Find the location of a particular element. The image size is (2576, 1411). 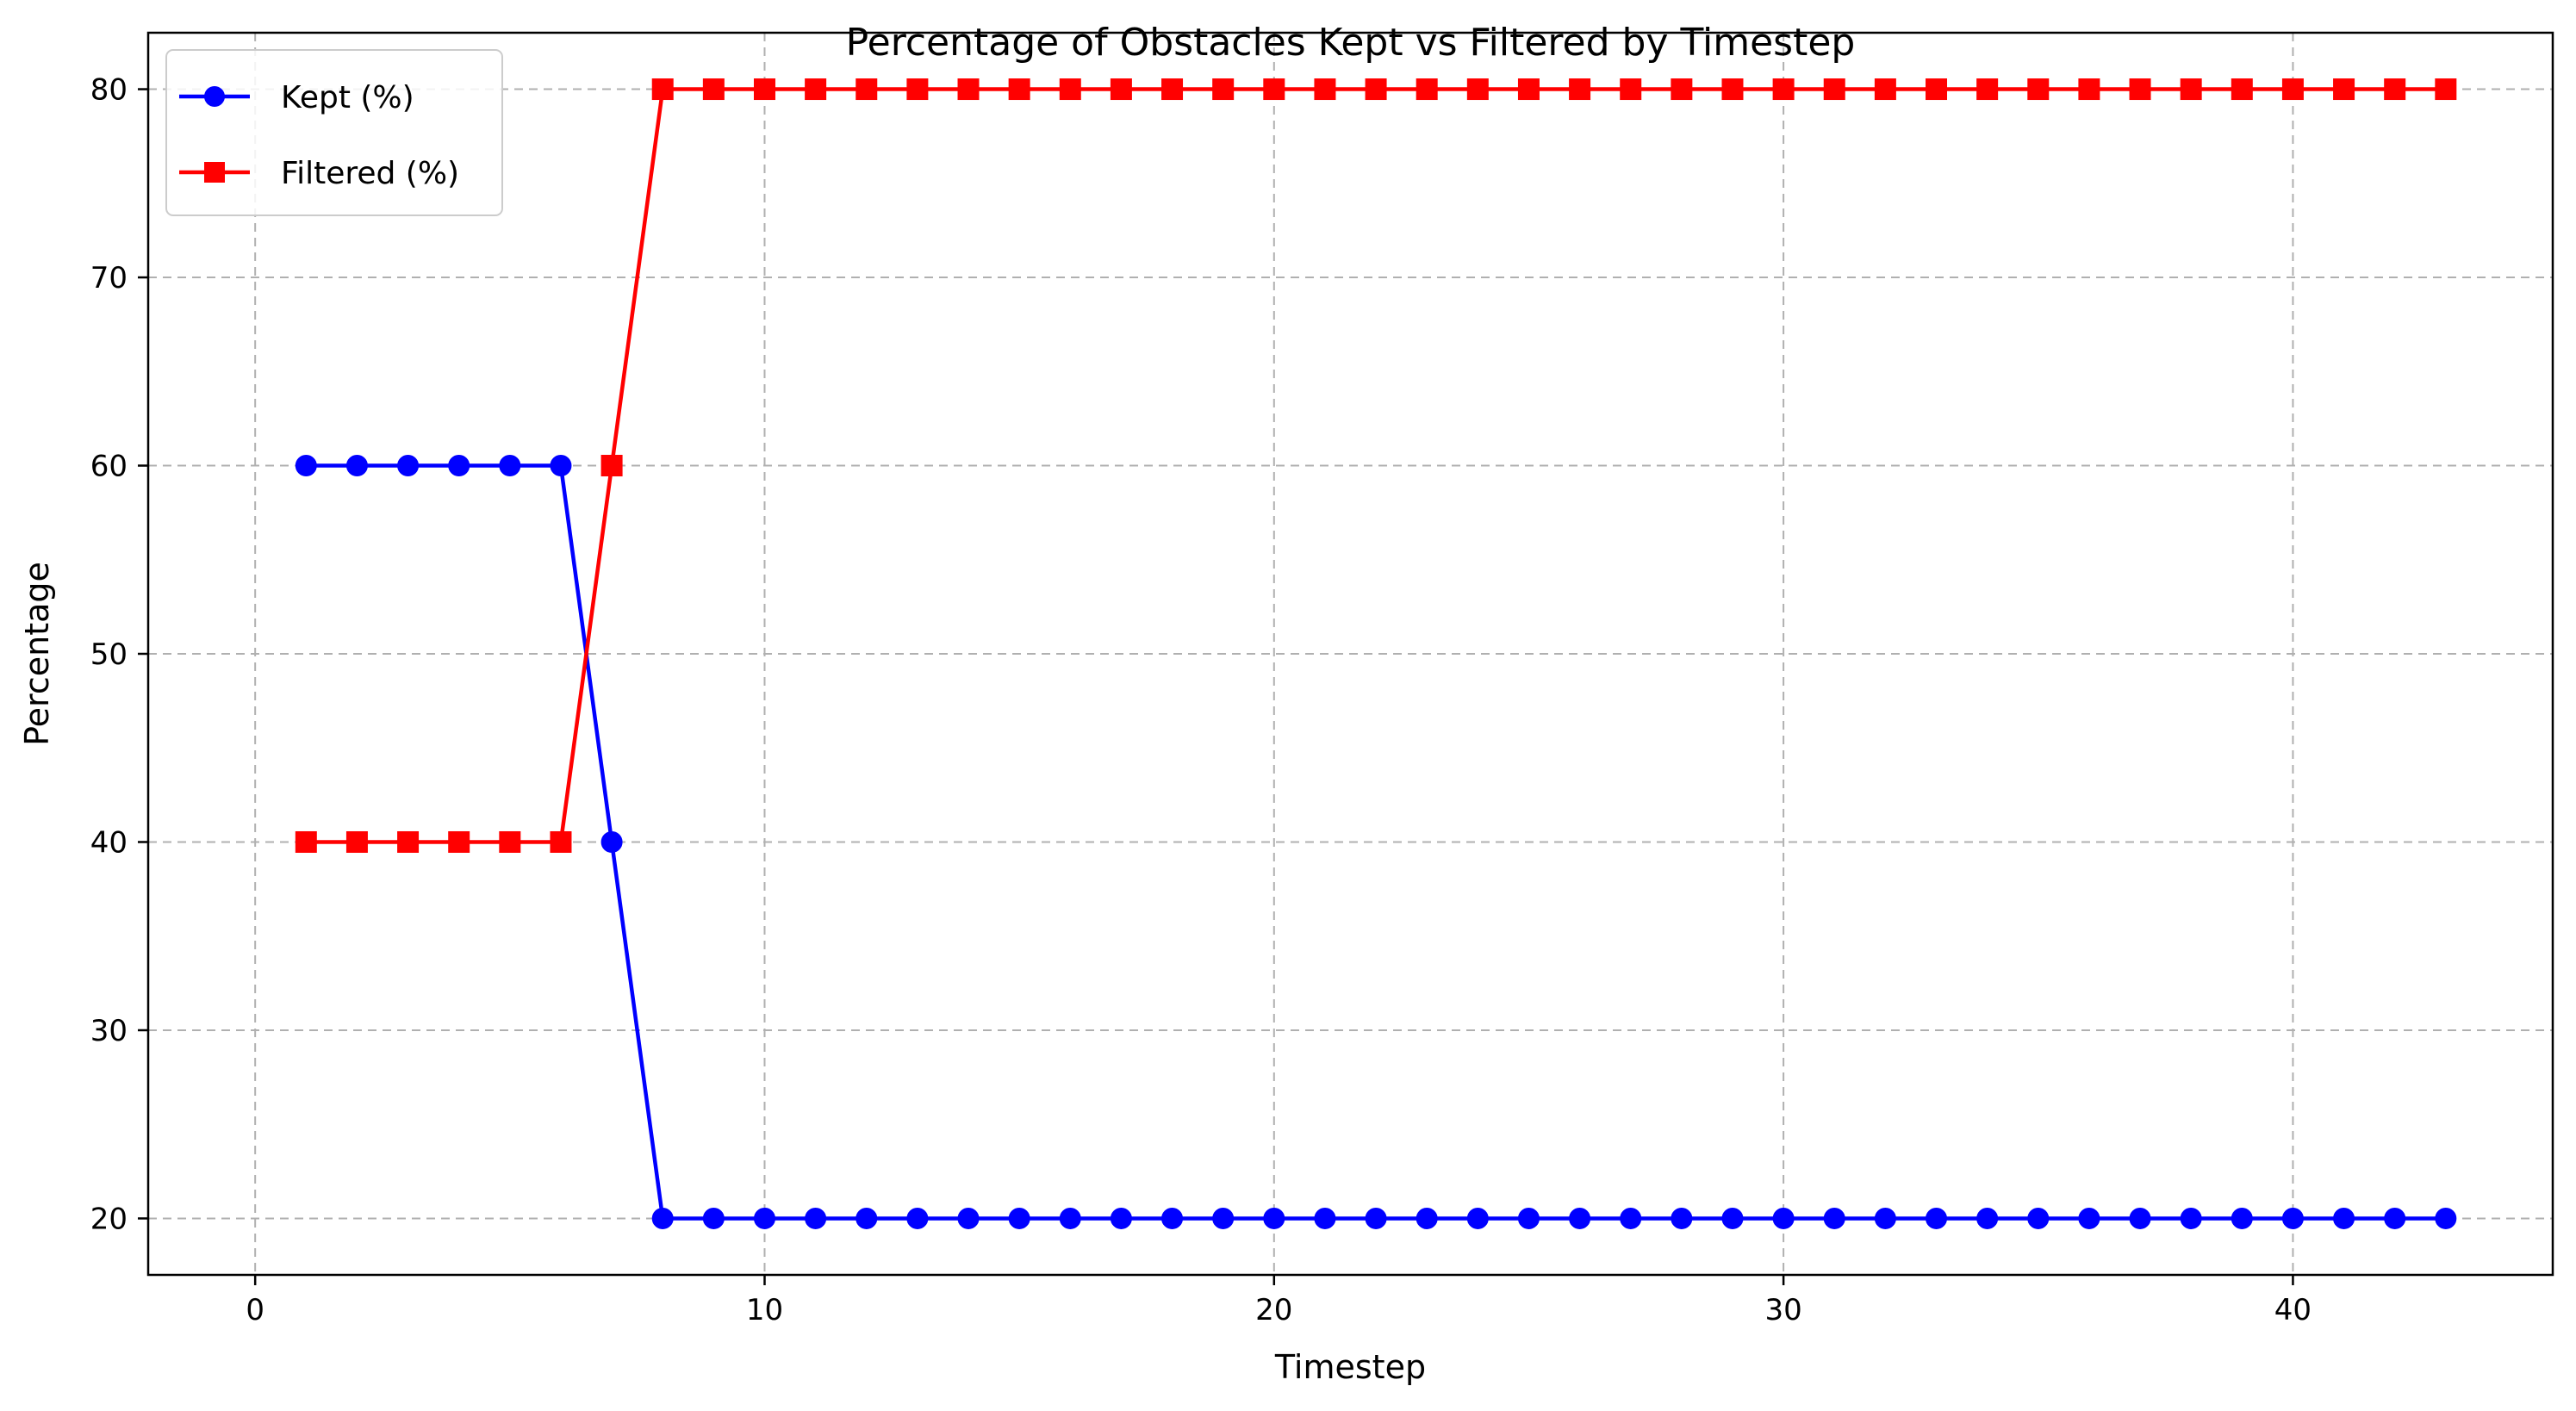

y-axis-label: Percentage is located at coordinates (37, 654).